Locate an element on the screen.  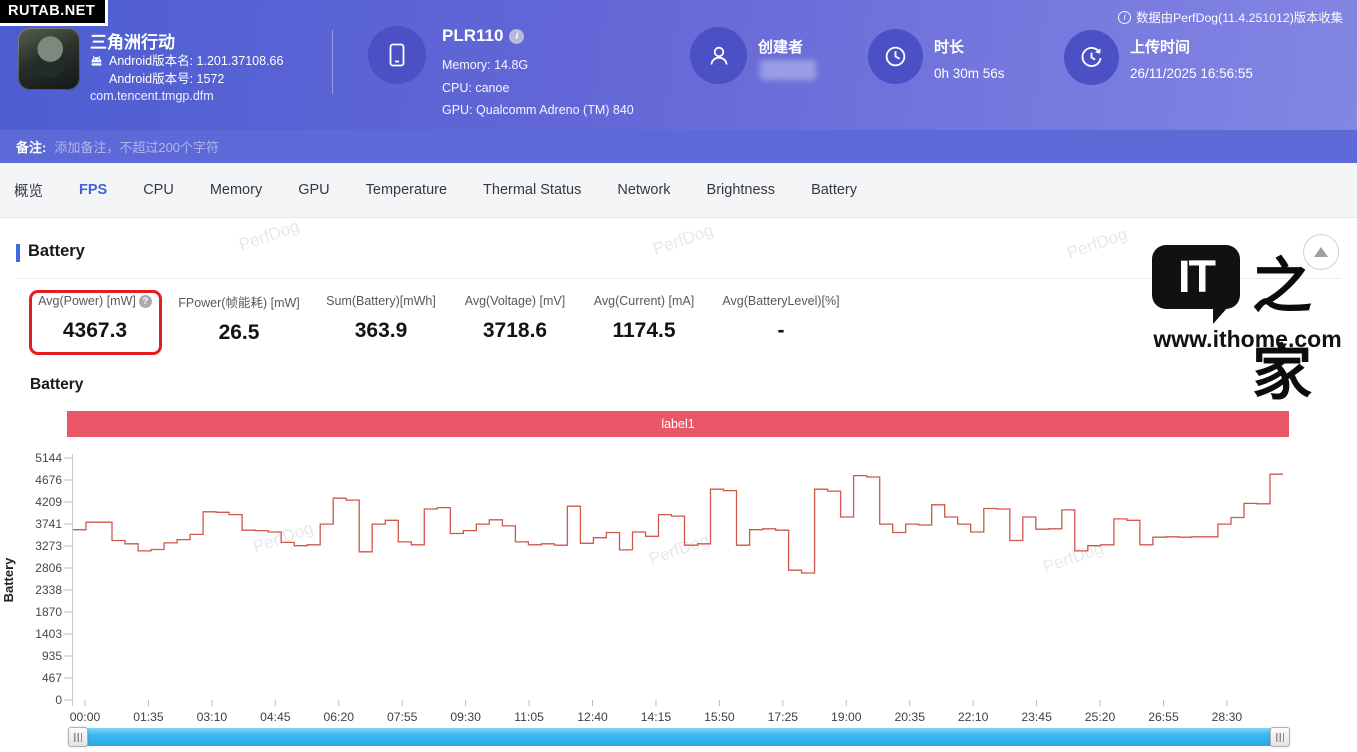
notes-bar: 备注: 添加备注，不超过200个字符 is located at coordinates (678, 146).